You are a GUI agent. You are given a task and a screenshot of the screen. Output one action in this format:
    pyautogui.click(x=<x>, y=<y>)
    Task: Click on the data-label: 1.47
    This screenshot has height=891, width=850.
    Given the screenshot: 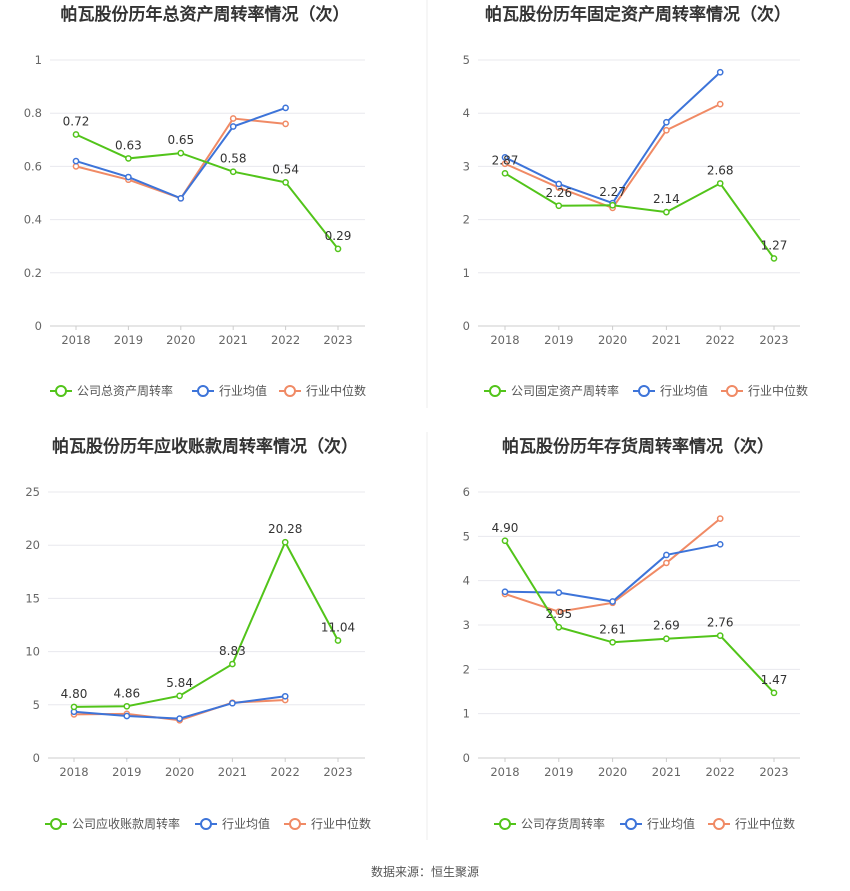 What is the action you would take?
    pyautogui.click(x=774, y=680)
    